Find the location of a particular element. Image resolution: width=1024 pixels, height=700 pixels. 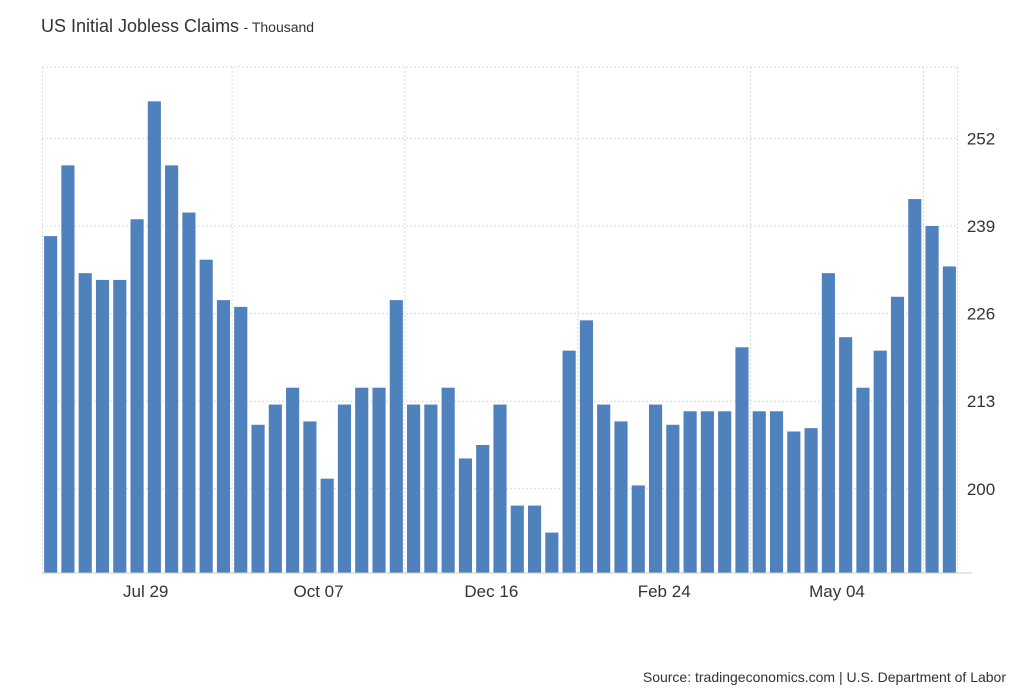

chart-title-block: US Initial Jobless Claims - Thousand is located at coordinates (177, 26).